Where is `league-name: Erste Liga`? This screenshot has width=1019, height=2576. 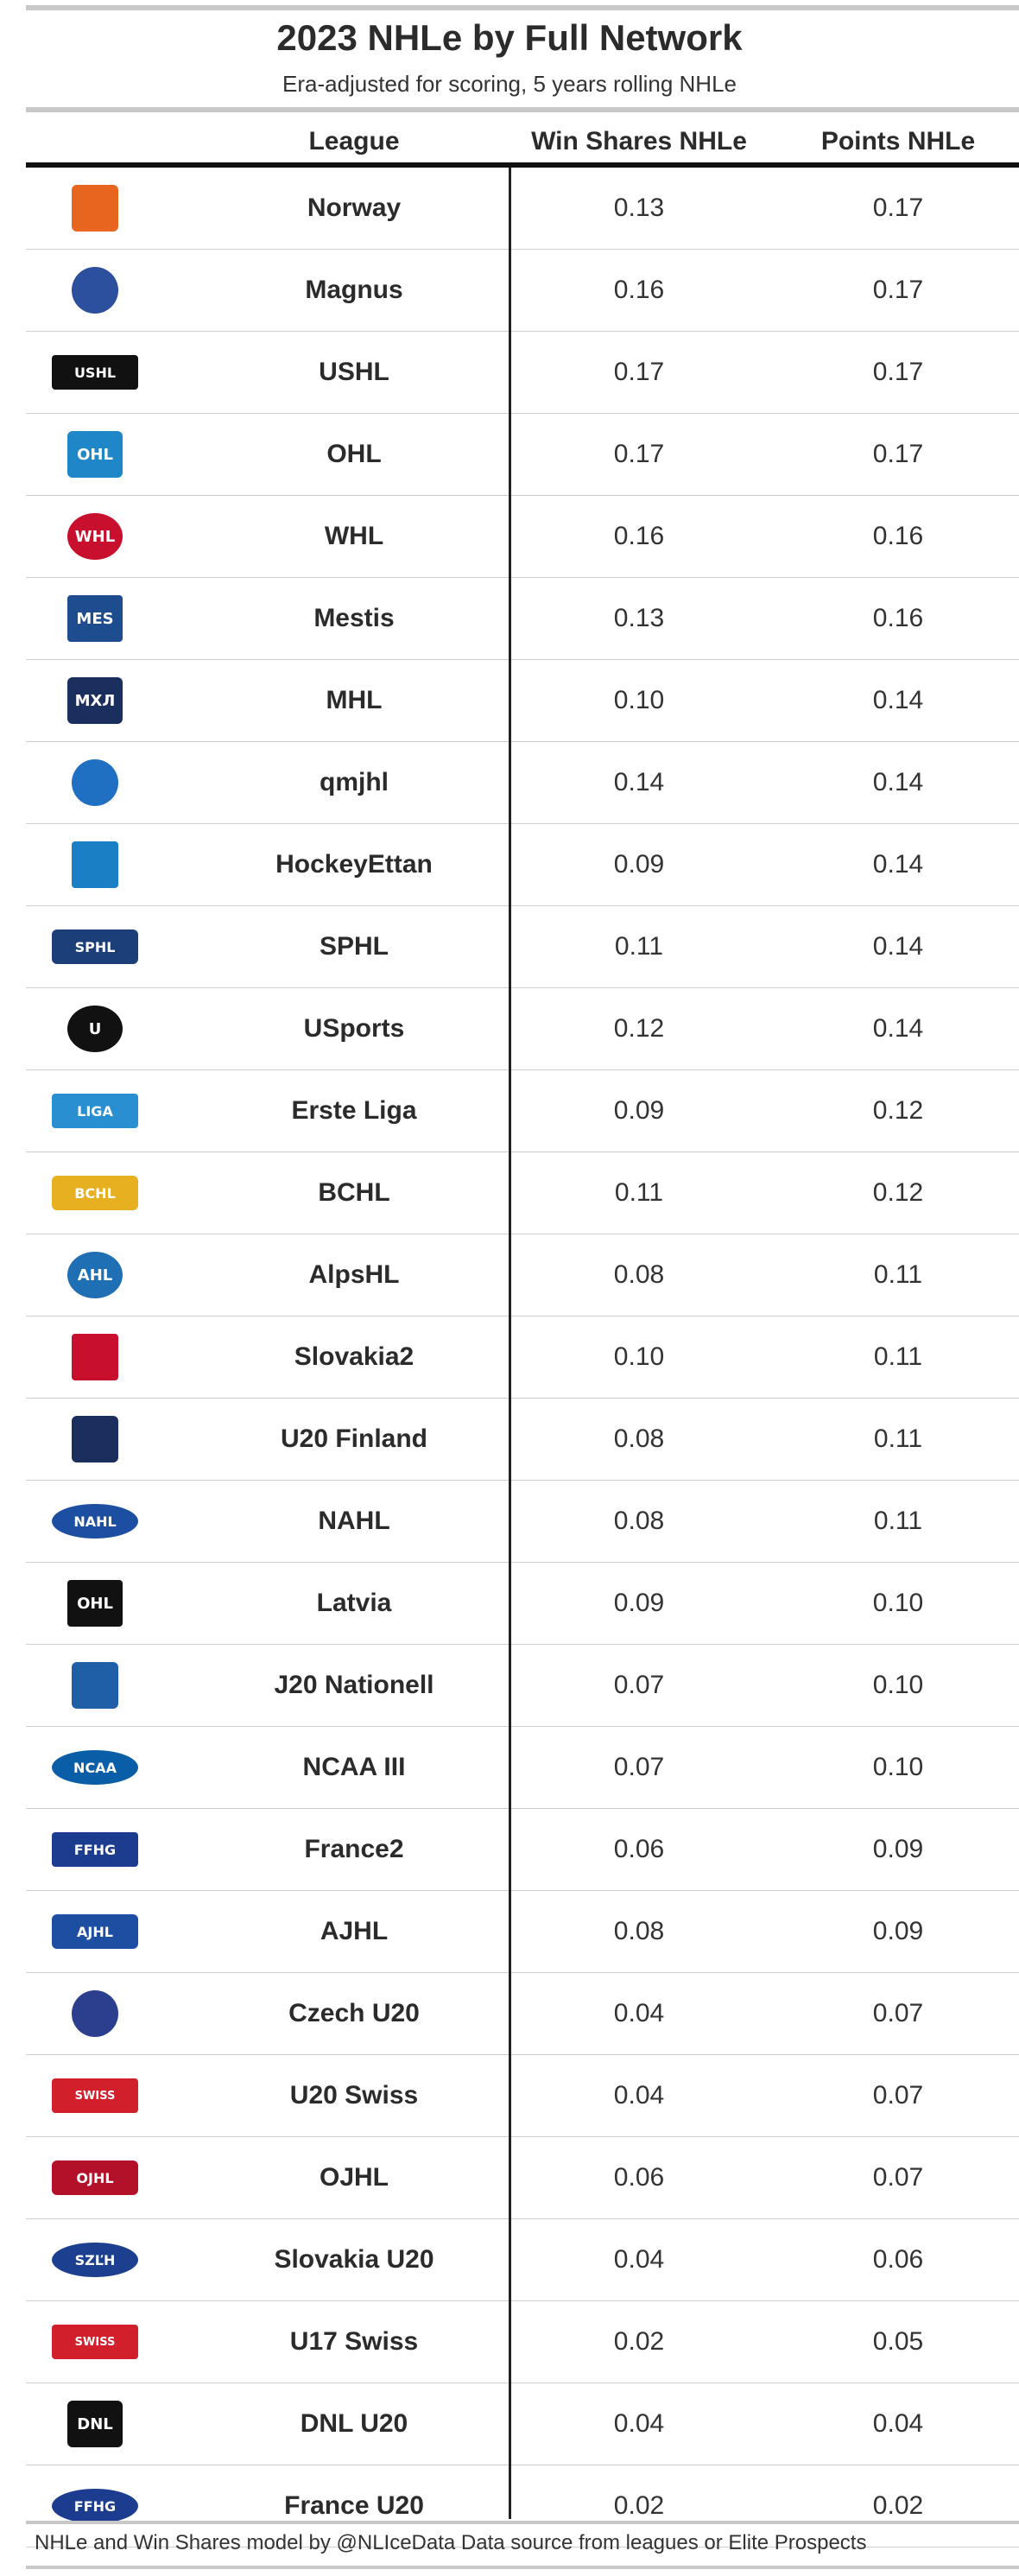 league-name: Erste Liga is located at coordinates (354, 1110).